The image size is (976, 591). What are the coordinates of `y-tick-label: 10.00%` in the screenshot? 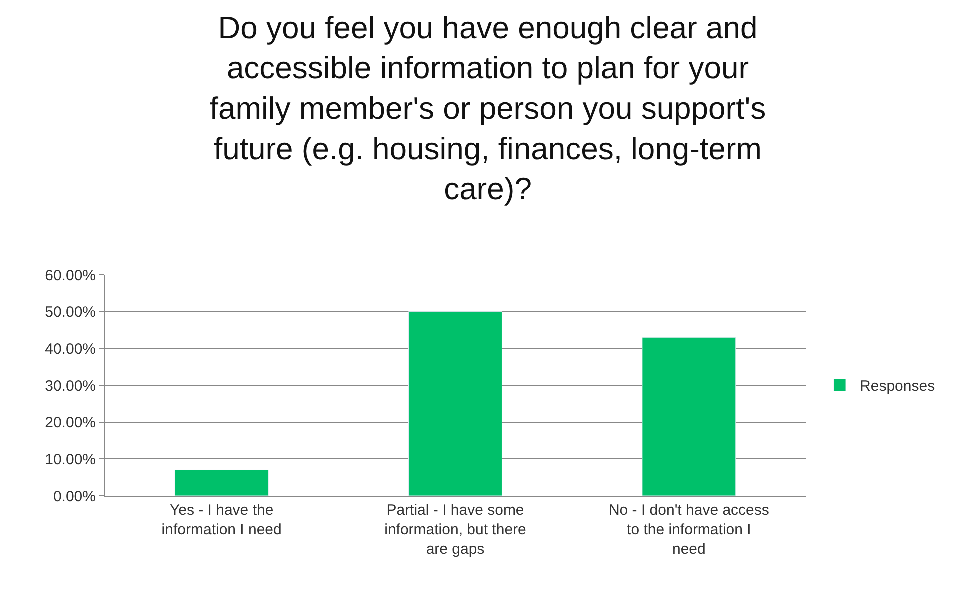 It's located at (70, 459).